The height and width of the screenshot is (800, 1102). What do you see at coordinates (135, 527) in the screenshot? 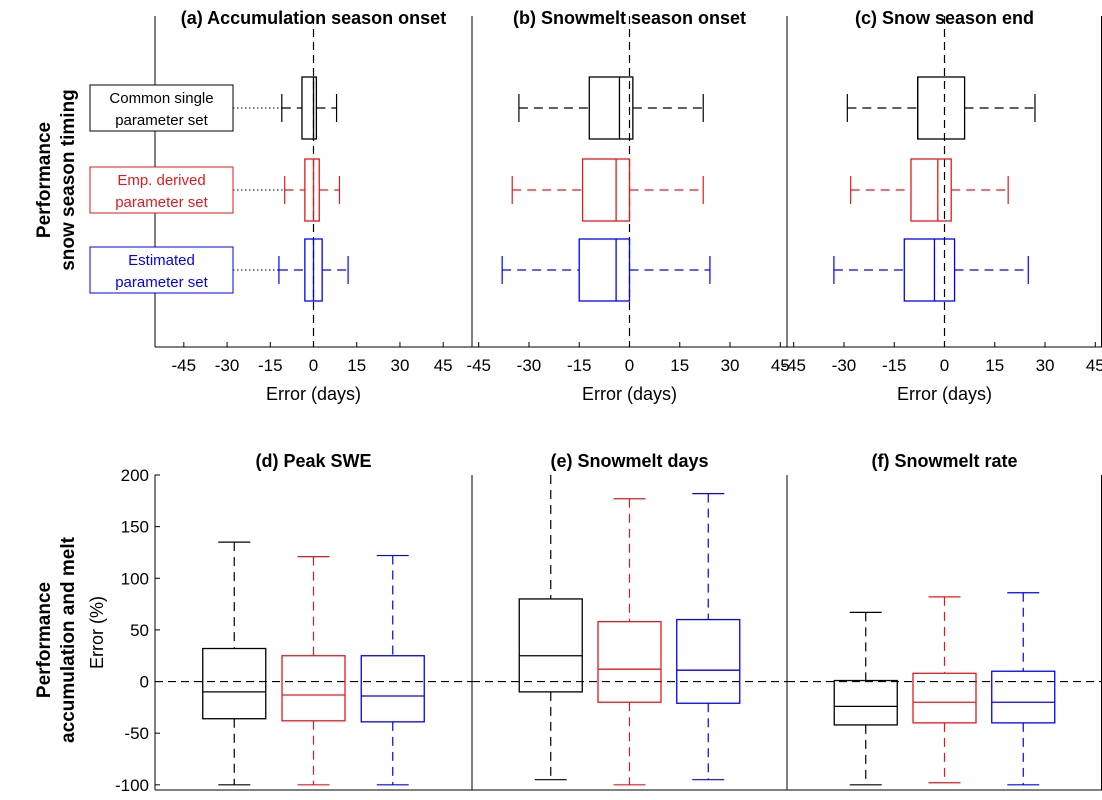
I see `y-tick-label: 150` at bounding box center [135, 527].